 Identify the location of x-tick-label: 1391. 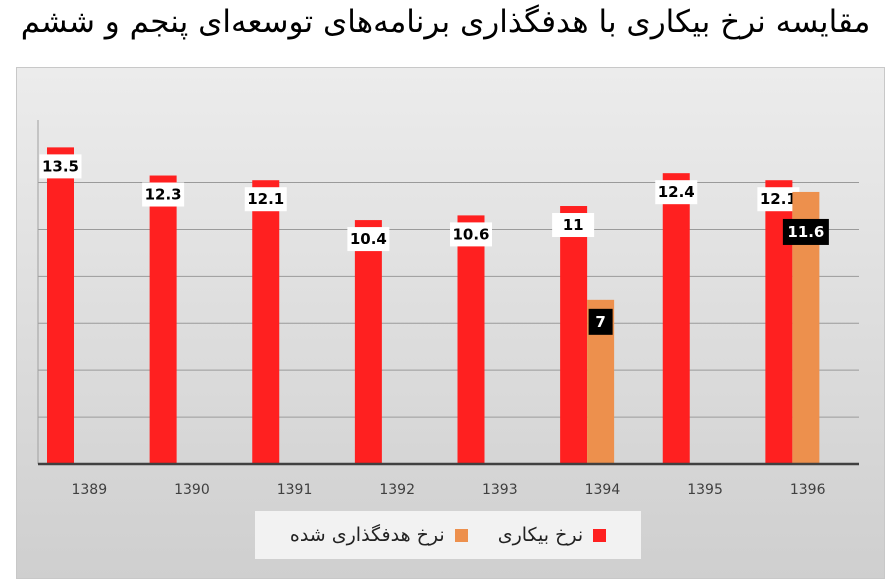
(295, 490).